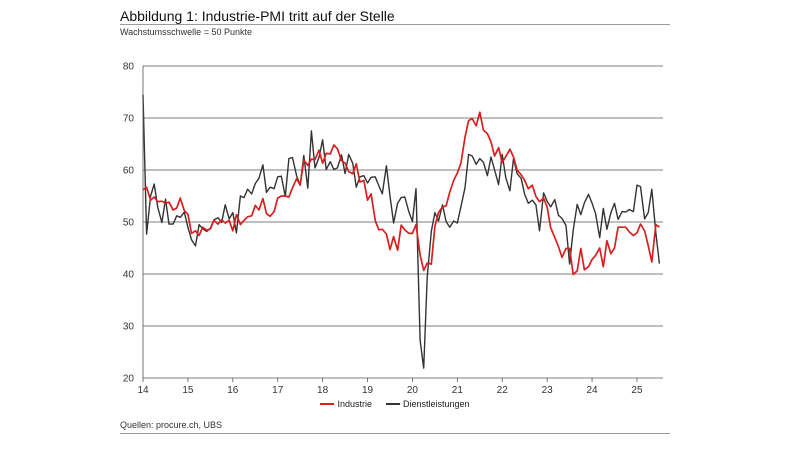  Describe the element at coordinates (392, 404) in the screenshot. I see `legend-swatch-dienstleistungen` at that location.